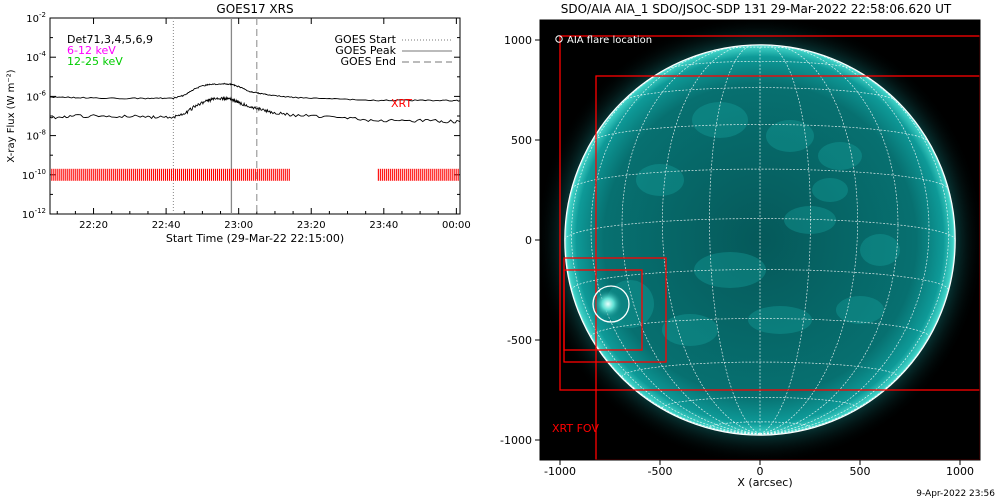 This screenshot has width=1000, height=500. What do you see at coordinates (456, 225) in the screenshot?
I see `x-tick-label: 00:00` at bounding box center [456, 225].